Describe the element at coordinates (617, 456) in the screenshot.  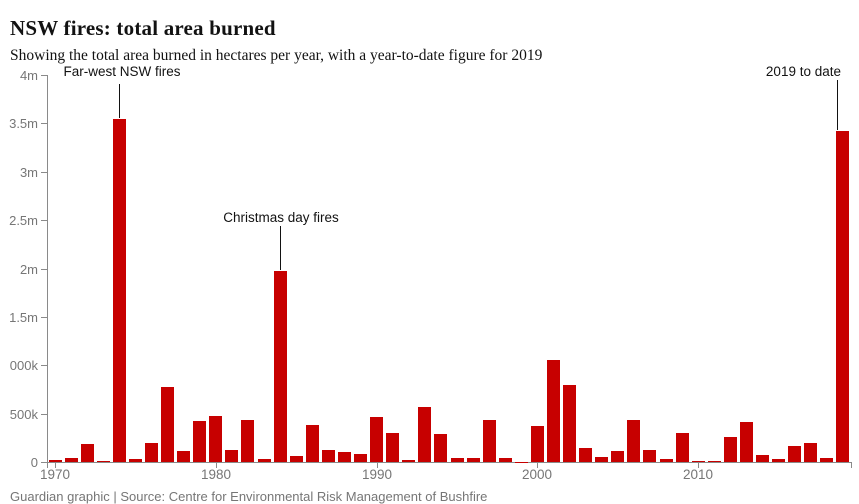
I see `bar-2005` at that location.